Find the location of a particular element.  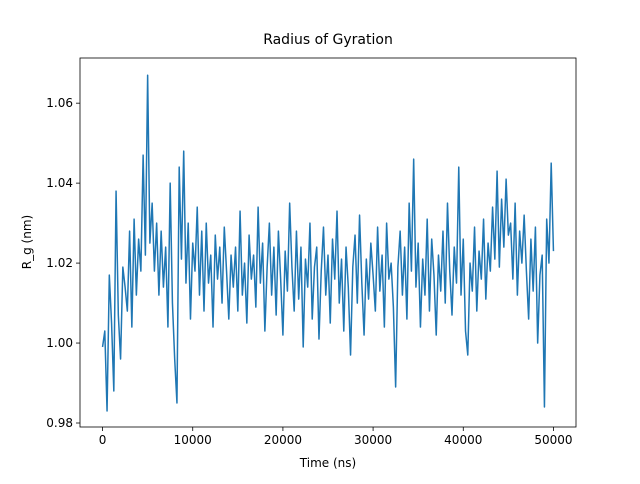

x-axis-label: Time (ns) is located at coordinates (327, 463).